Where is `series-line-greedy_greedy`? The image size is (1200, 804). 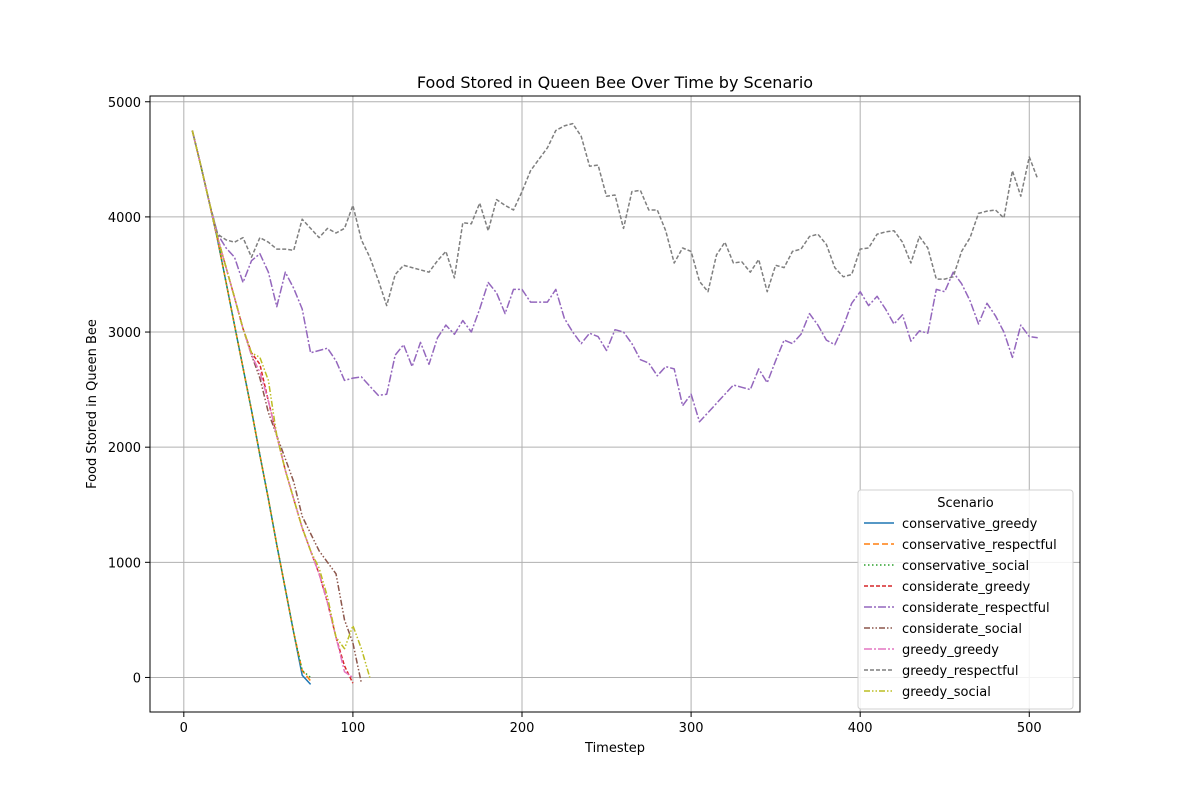
series-line-greedy_greedy is located at coordinates (272, 404).